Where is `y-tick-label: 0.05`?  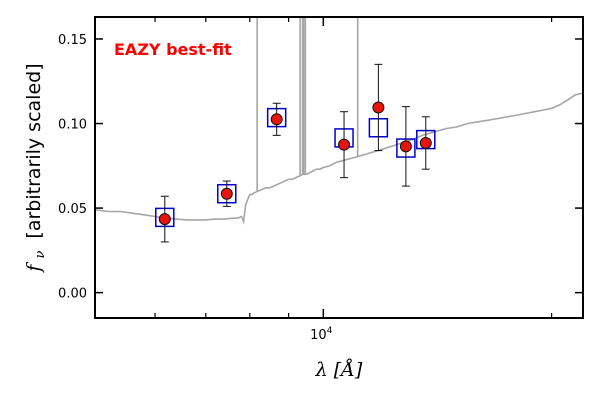
y-tick-label: 0.05 is located at coordinates (72, 209).